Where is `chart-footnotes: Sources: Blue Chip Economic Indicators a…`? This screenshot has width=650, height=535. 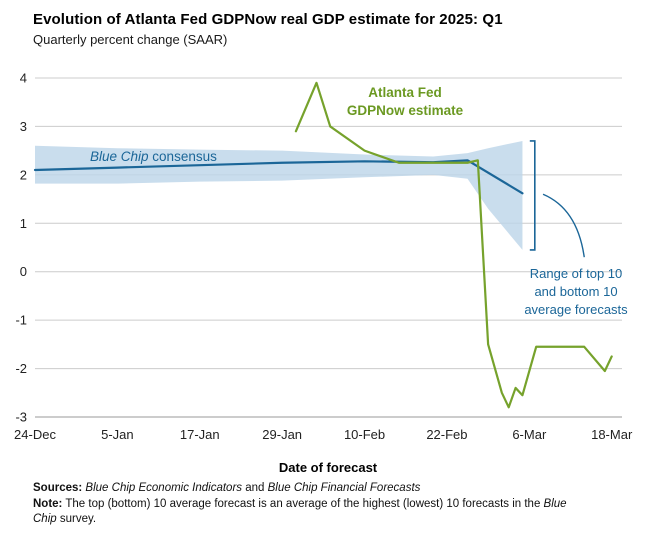
chart-footnotes: Sources: Blue Chip Economic Indicators a… is located at coordinates (313, 504).